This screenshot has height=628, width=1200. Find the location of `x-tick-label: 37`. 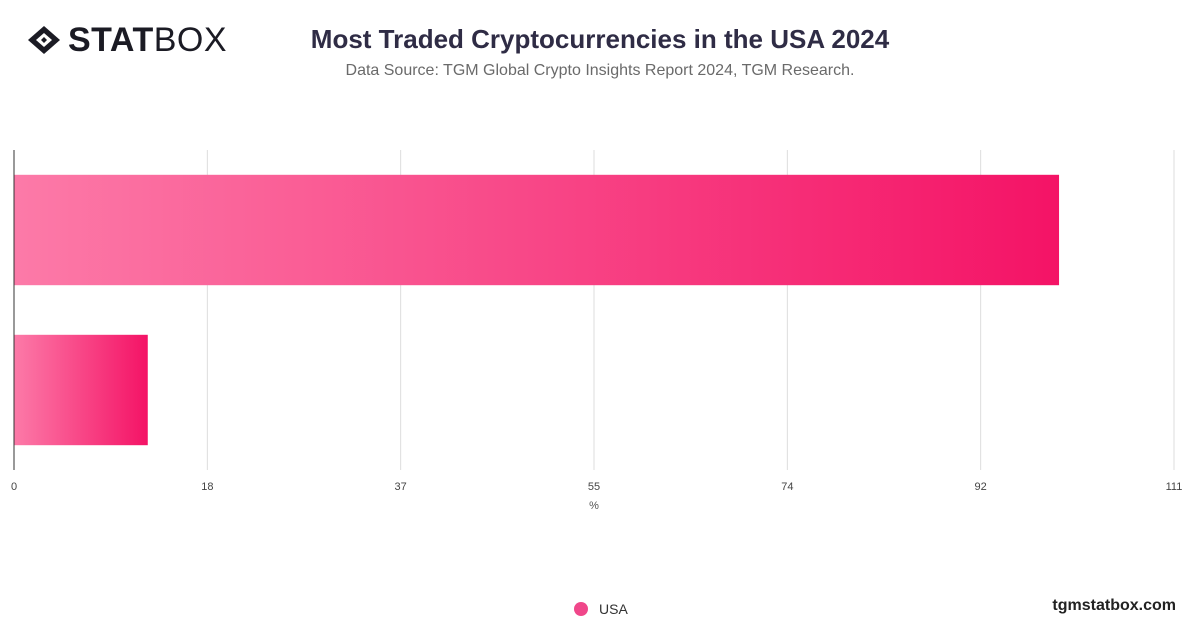

x-tick-label: 37 is located at coordinates (401, 487).